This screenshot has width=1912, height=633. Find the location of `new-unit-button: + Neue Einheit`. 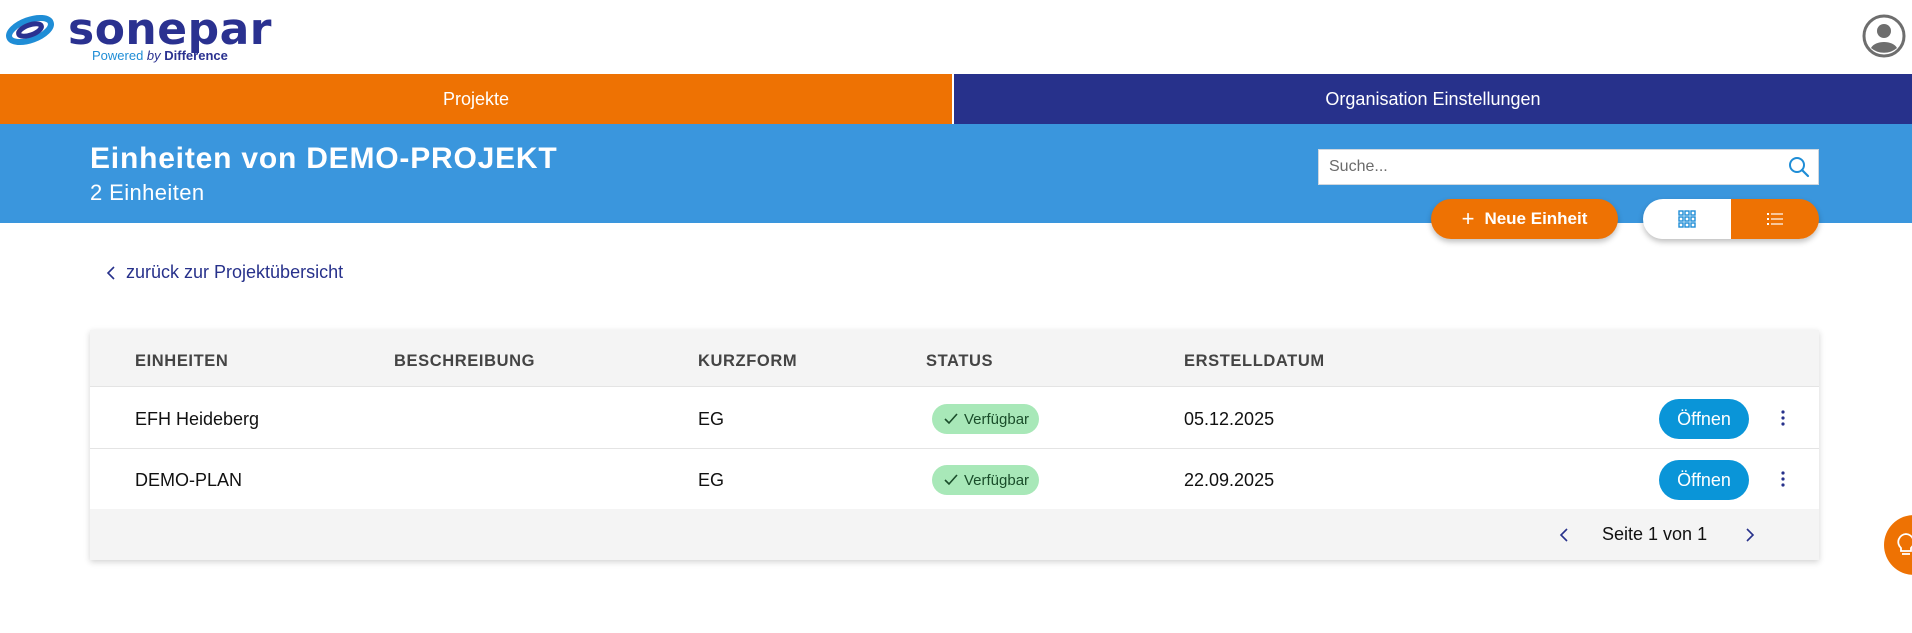

new-unit-button: + Neue Einheit is located at coordinates (1524, 219).